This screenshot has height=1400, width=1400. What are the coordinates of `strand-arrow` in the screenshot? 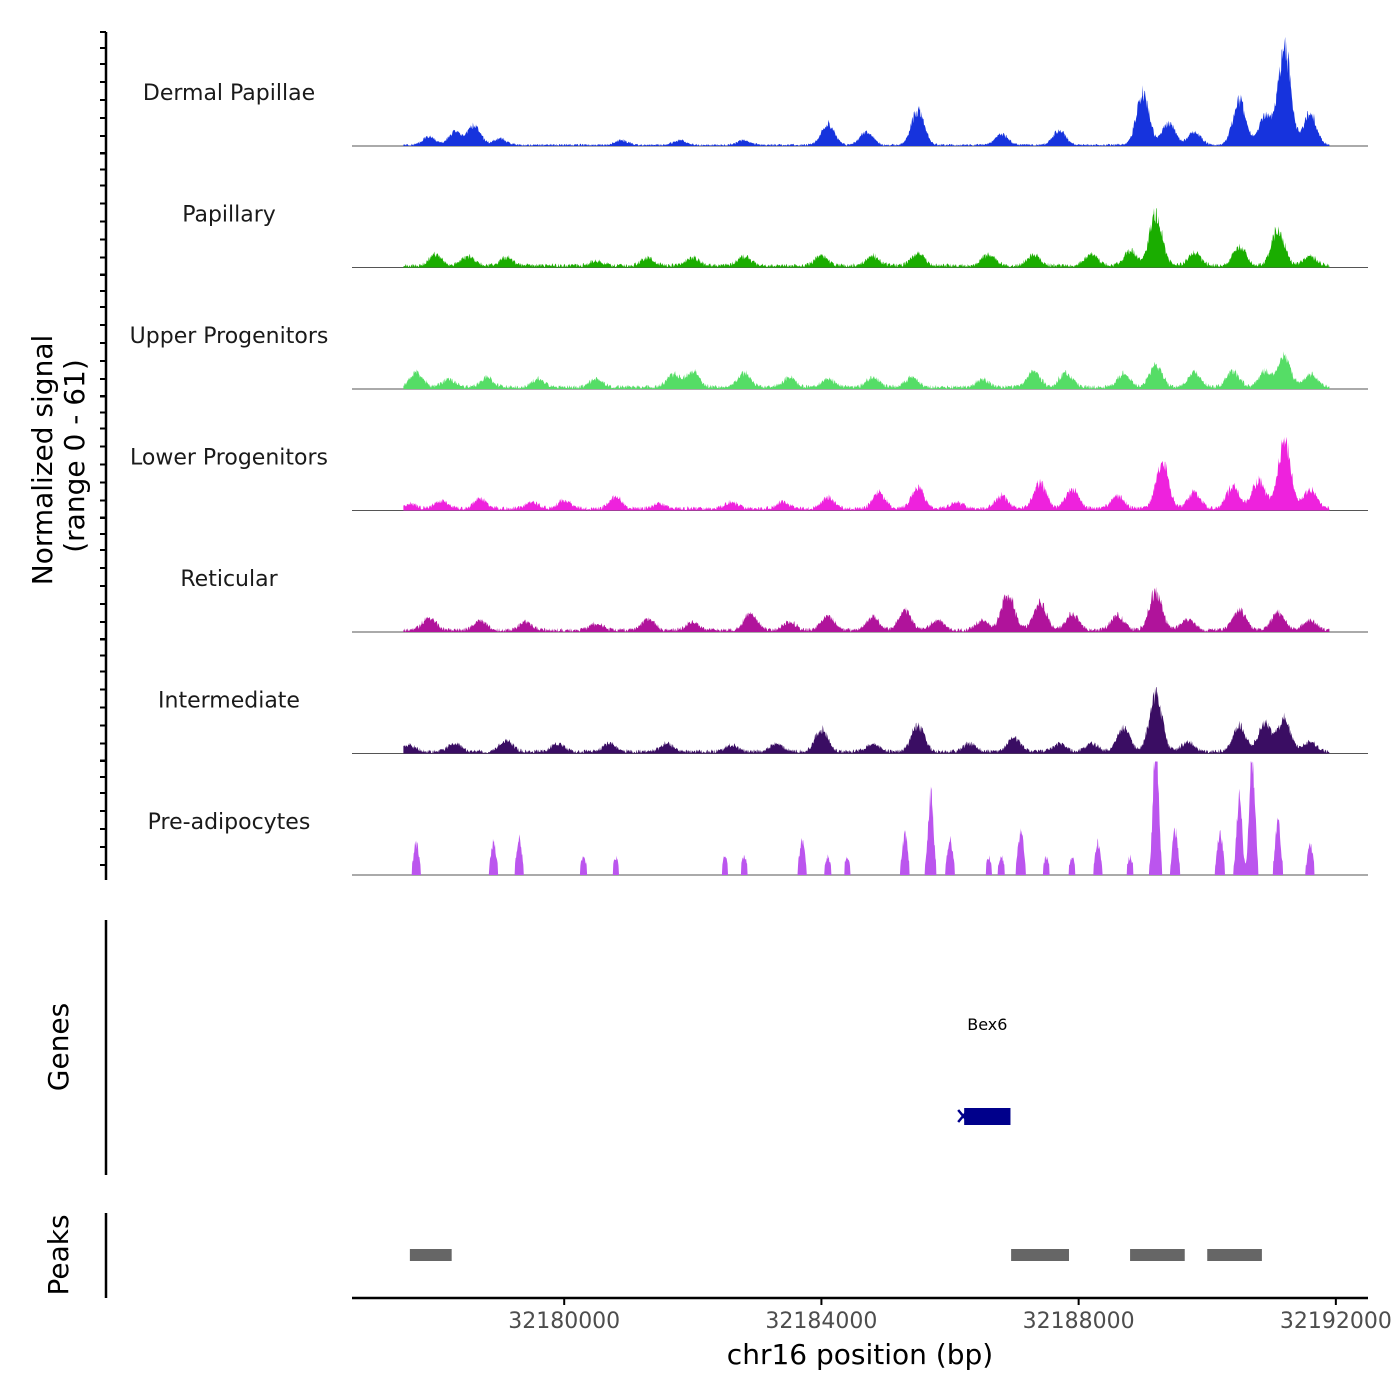 It's located at (963, 1116).